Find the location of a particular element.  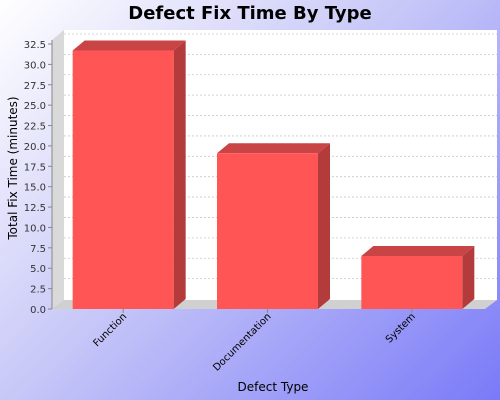

y-tick-label: 0.0 is located at coordinates (38, 310).